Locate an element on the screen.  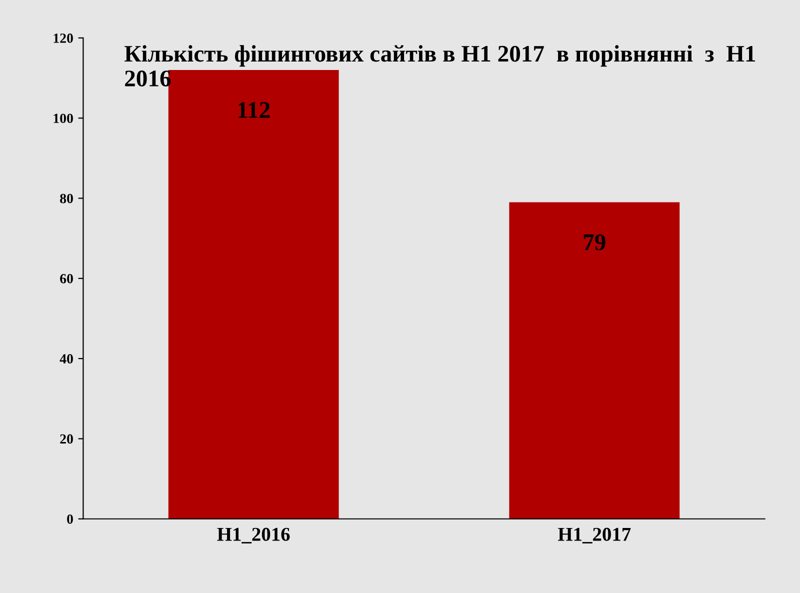
y-tick-label: 80 is located at coordinates (66, 199).